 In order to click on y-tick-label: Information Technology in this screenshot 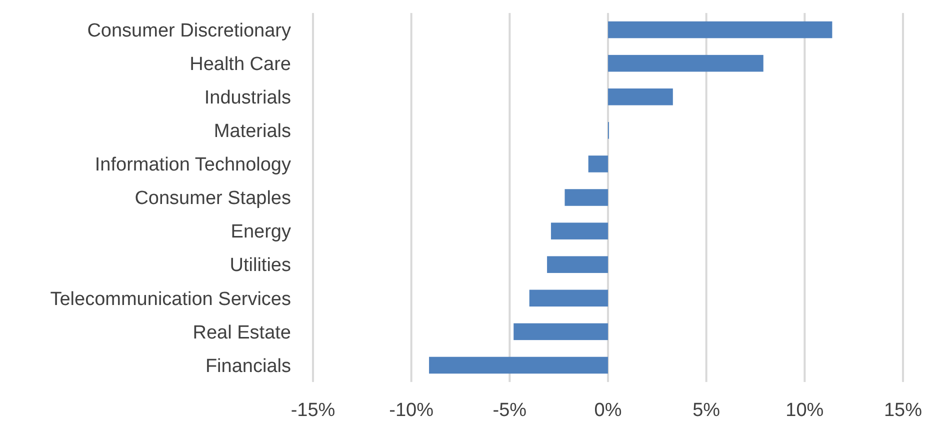, I will do `click(193, 165)`.